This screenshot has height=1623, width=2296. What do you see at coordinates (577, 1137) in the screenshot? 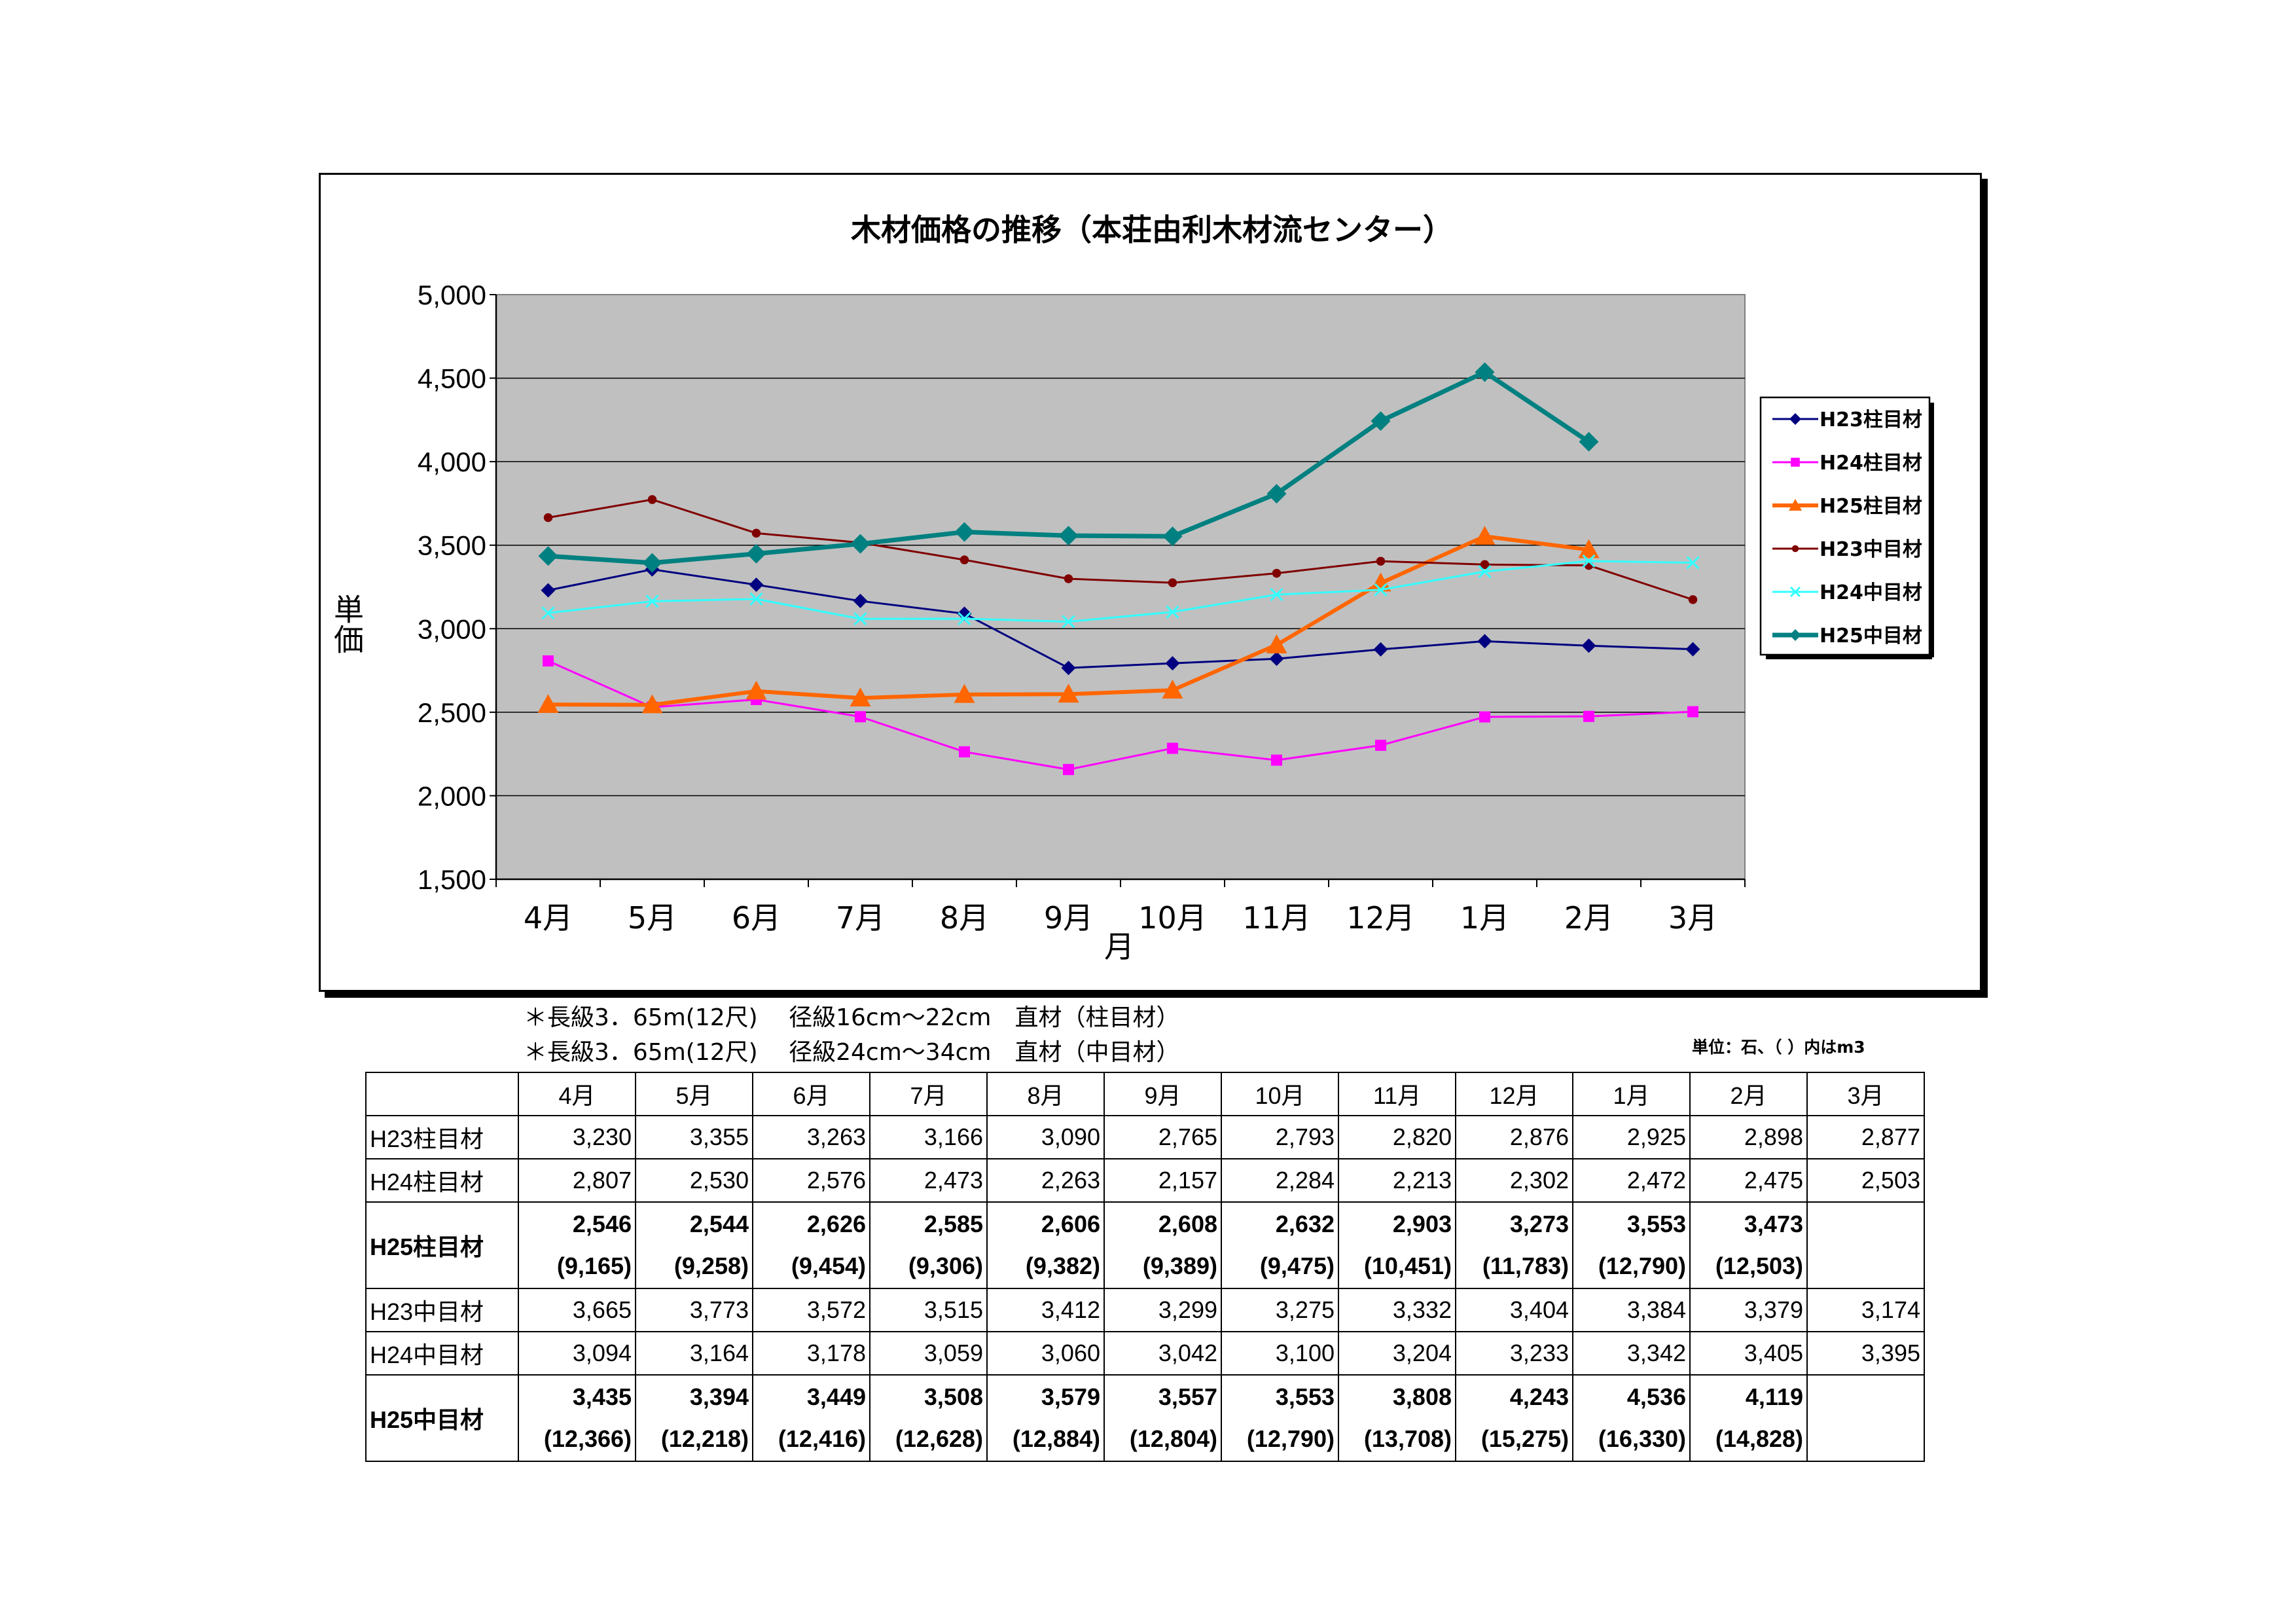
I see `table-cell: 3,230` at bounding box center [577, 1137].